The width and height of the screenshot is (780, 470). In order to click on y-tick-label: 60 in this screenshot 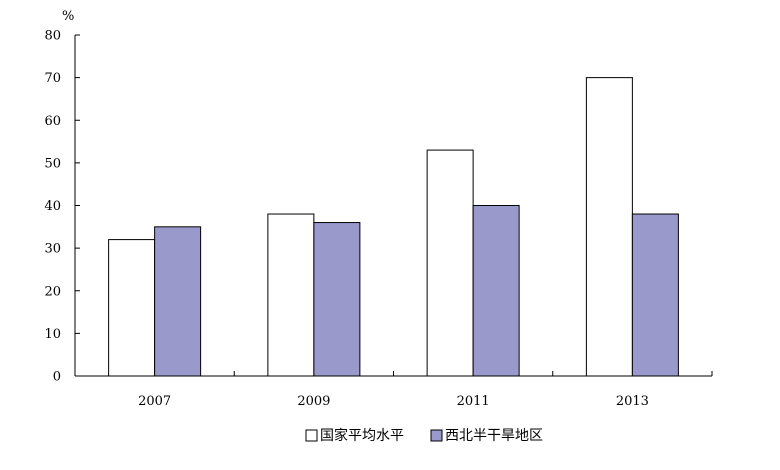, I will do `click(52, 121)`.